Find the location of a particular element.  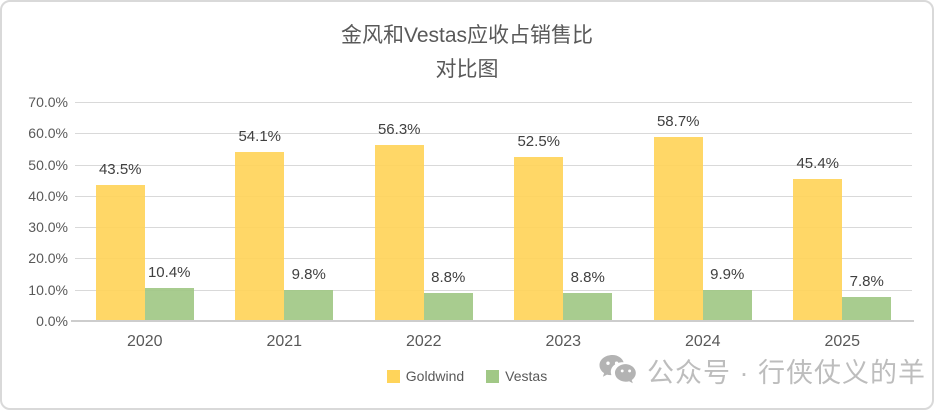

chart-title-line2: 对比图 is located at coordinates (467, 69).